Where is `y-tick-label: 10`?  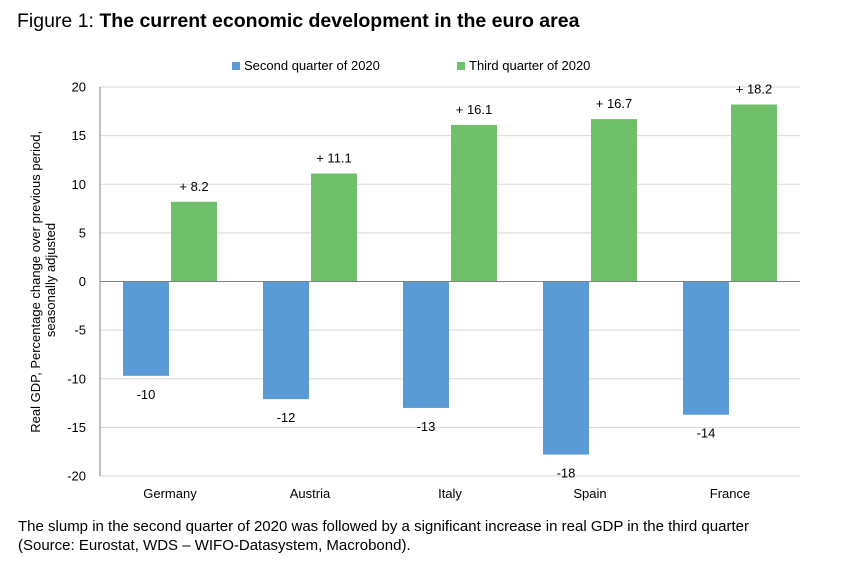
y-tick-label: 10 is located at coordinates (79, 184).